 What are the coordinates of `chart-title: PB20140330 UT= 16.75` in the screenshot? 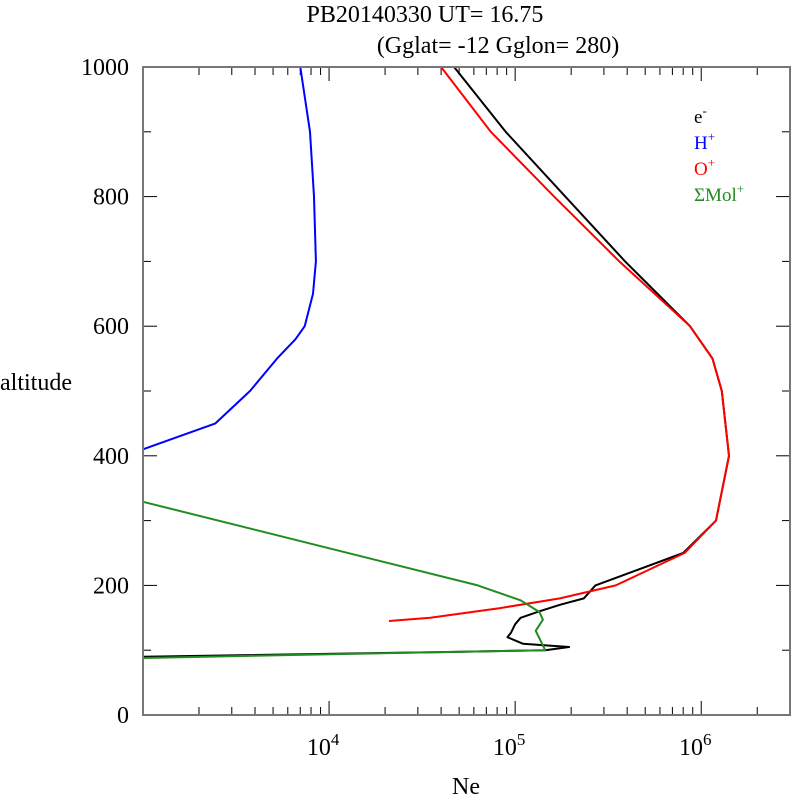 It's located at (425, 15).